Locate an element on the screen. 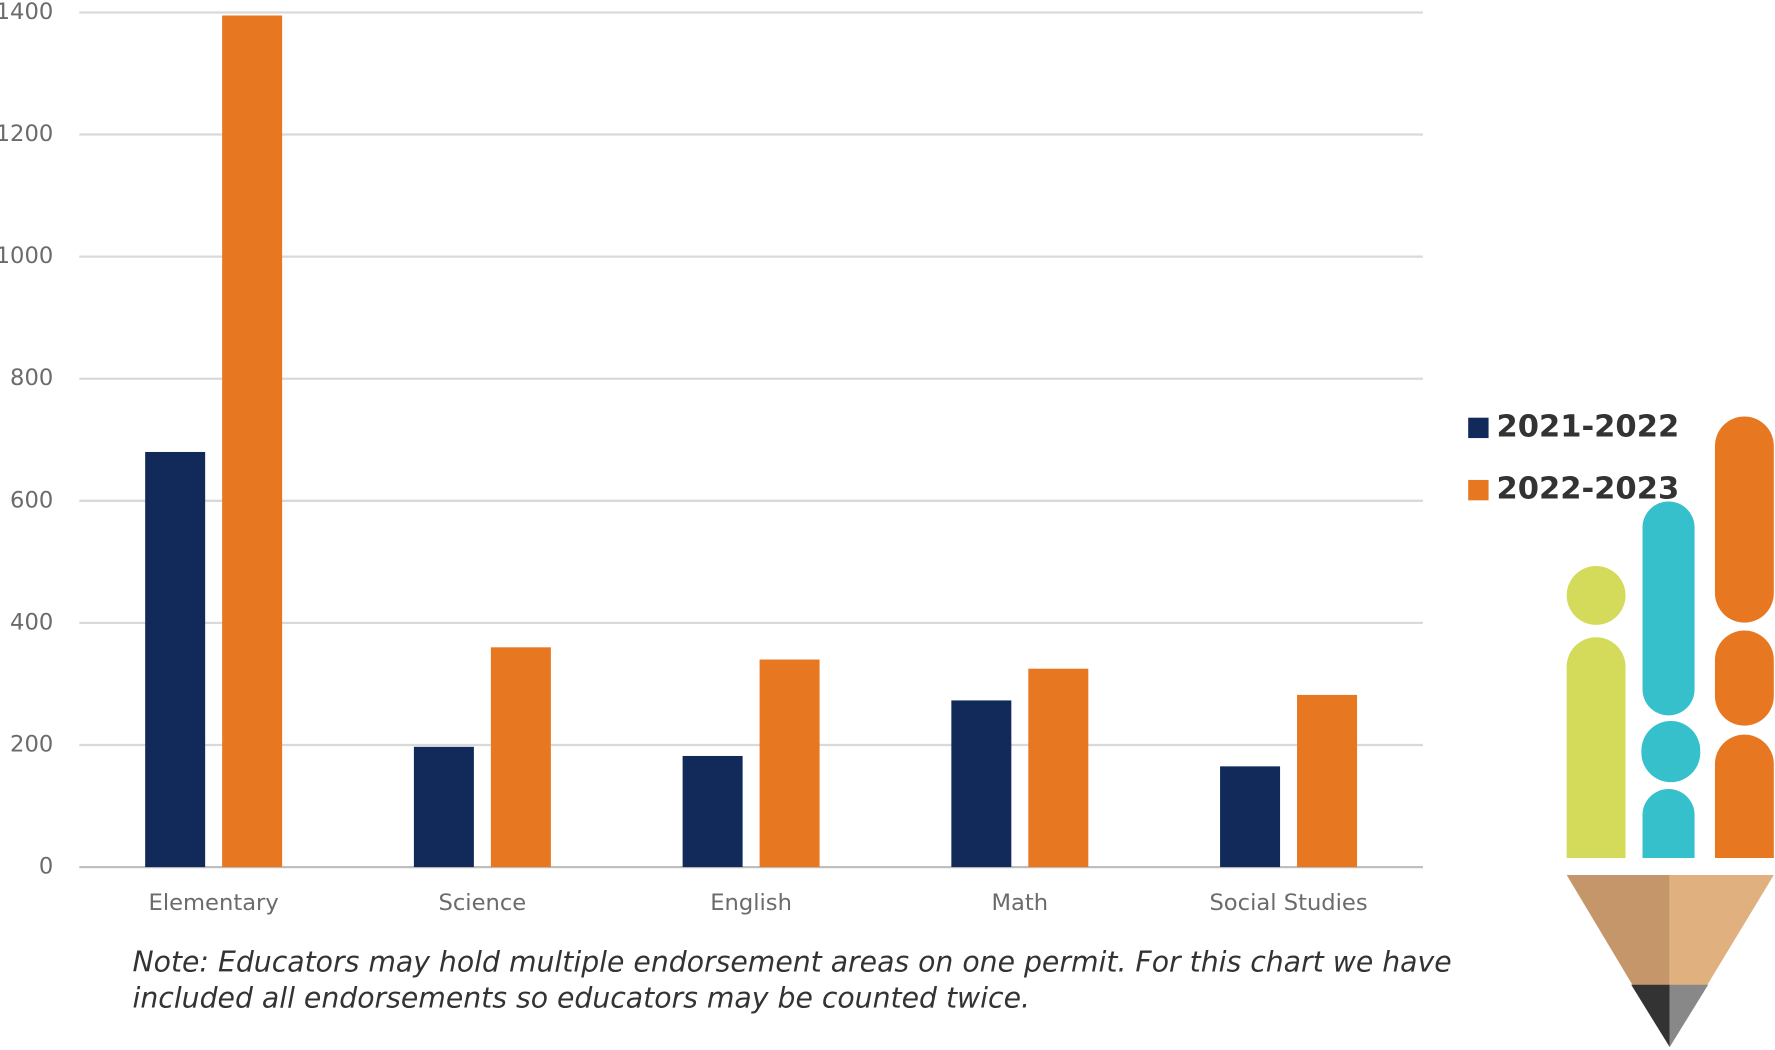 The height and width of the screenshot is (1050, 1775). x-tick-label: English is located at coordinates (751, 903).